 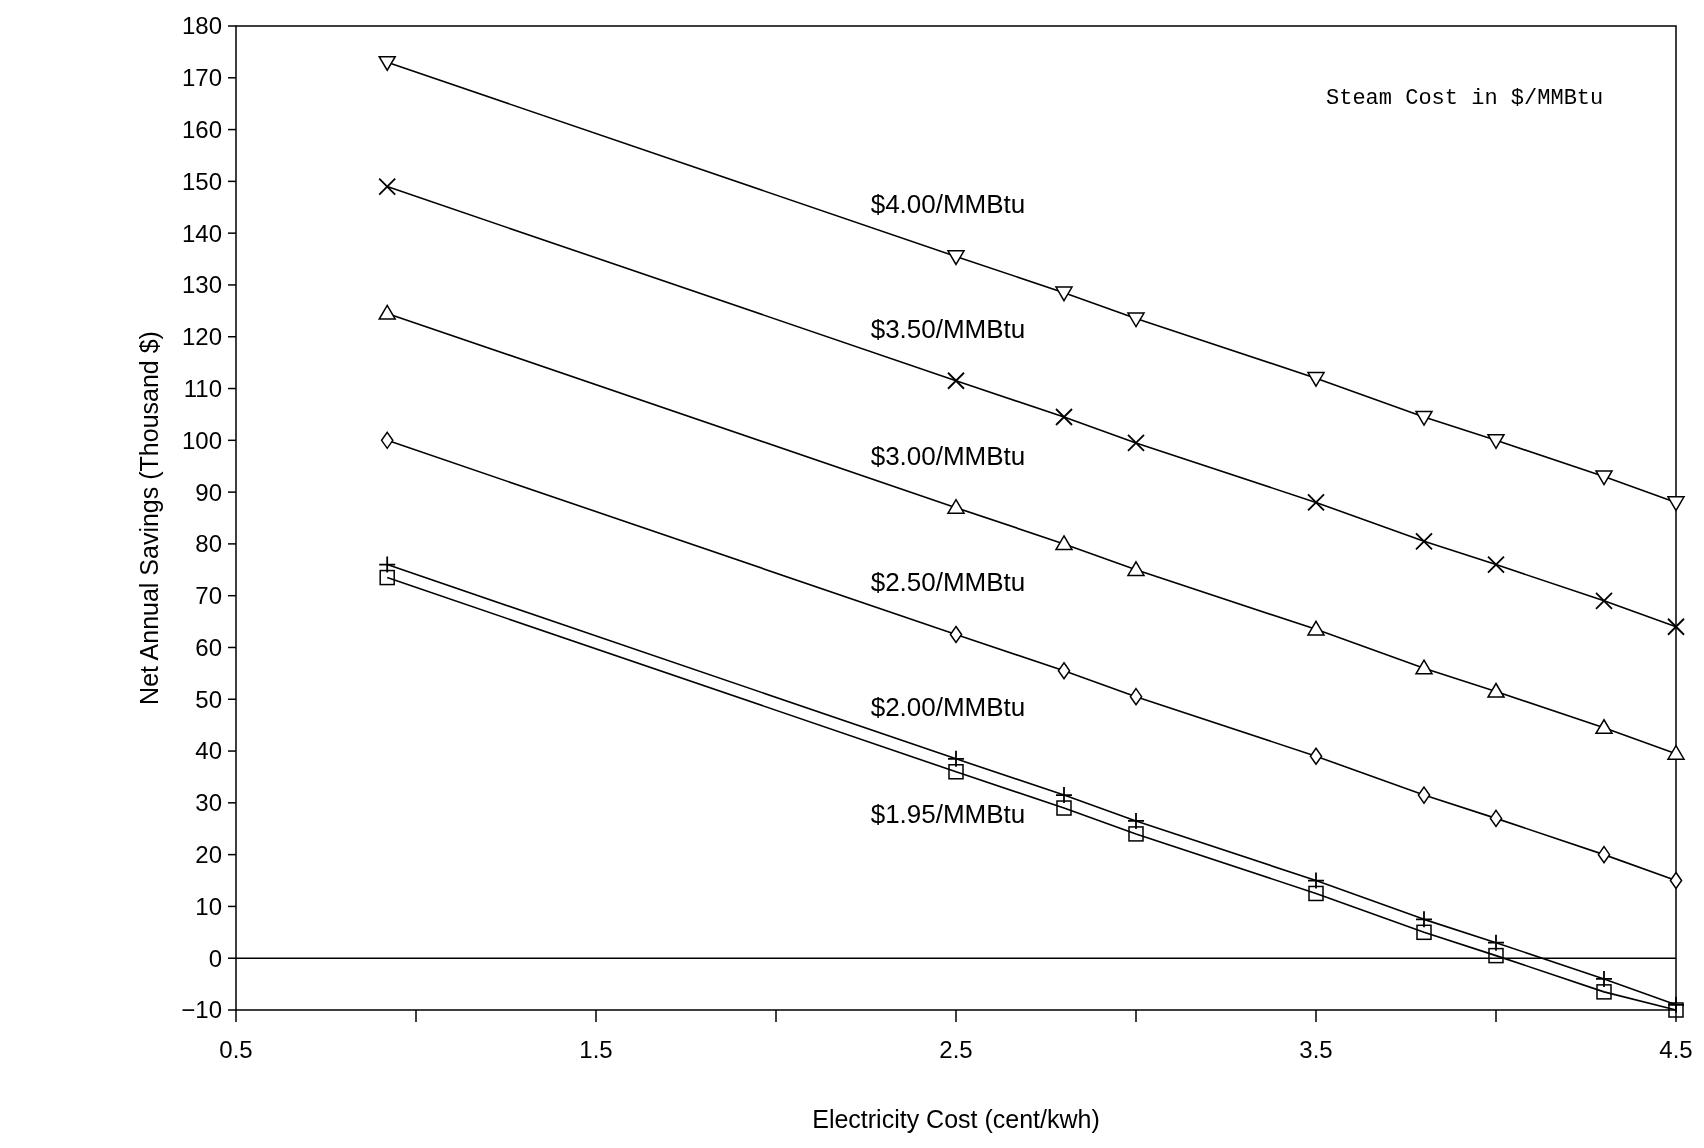 What do you see at coordinates (1465, 98) in the screenshot?
I see `annotation: Steam Cost in $/MMBtu` at bounding box center [1465, 98].